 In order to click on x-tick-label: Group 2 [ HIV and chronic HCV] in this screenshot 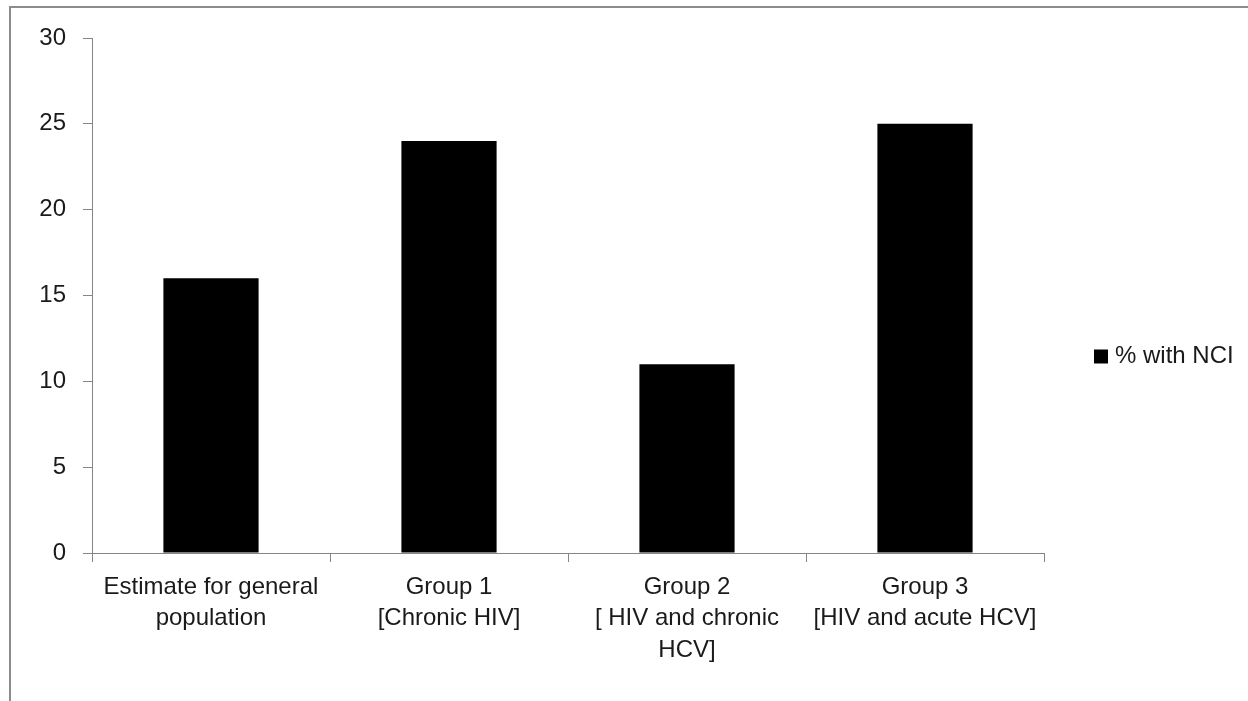, I will do `click(687, 617)`.